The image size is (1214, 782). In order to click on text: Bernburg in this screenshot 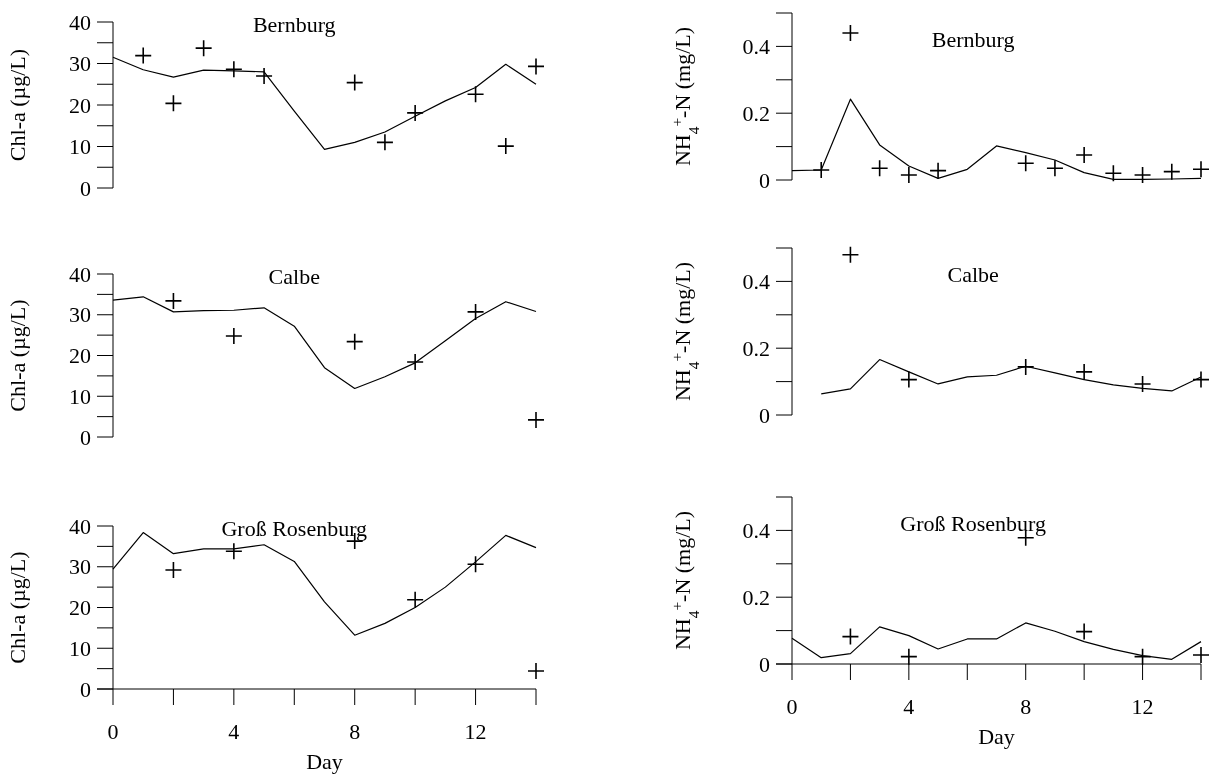, I will do `click(973, 39)`.